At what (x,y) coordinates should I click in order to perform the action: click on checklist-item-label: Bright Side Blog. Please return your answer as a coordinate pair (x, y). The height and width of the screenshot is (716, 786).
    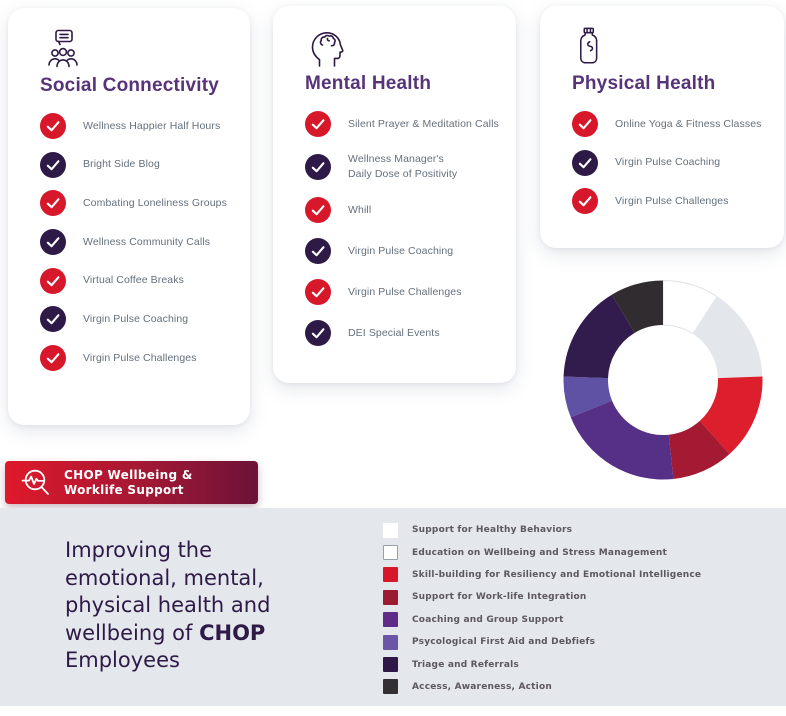
    Looking at the image, I should click on (121, 164).